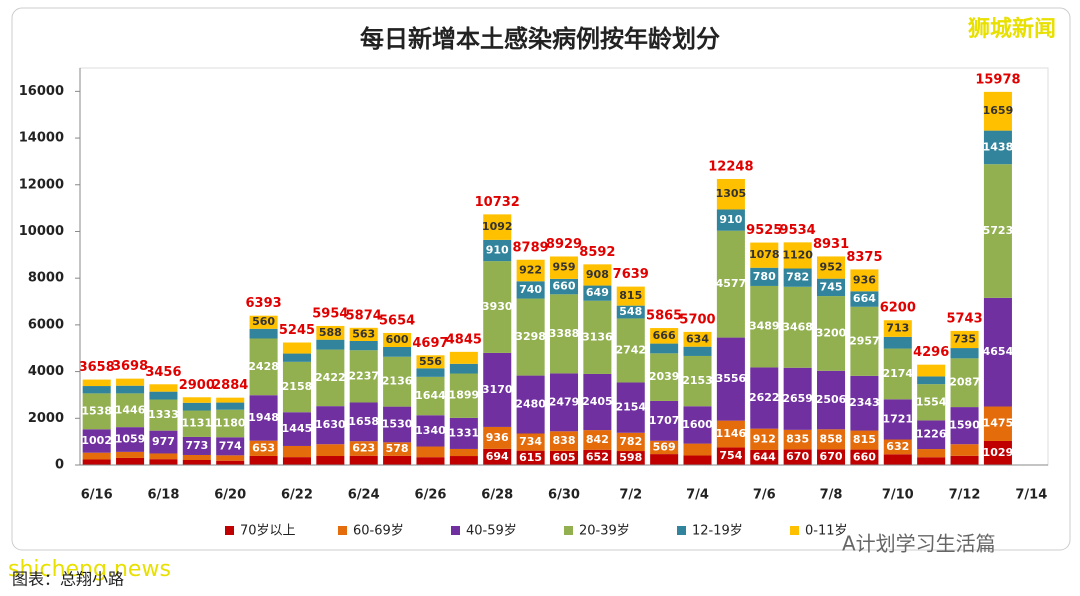 The height and width of the screenshot is (596, 1080). What do you see at coordinates (197, 385) in the screenshot?
I see `total-label: 2900` at bounding box center [197, 385].